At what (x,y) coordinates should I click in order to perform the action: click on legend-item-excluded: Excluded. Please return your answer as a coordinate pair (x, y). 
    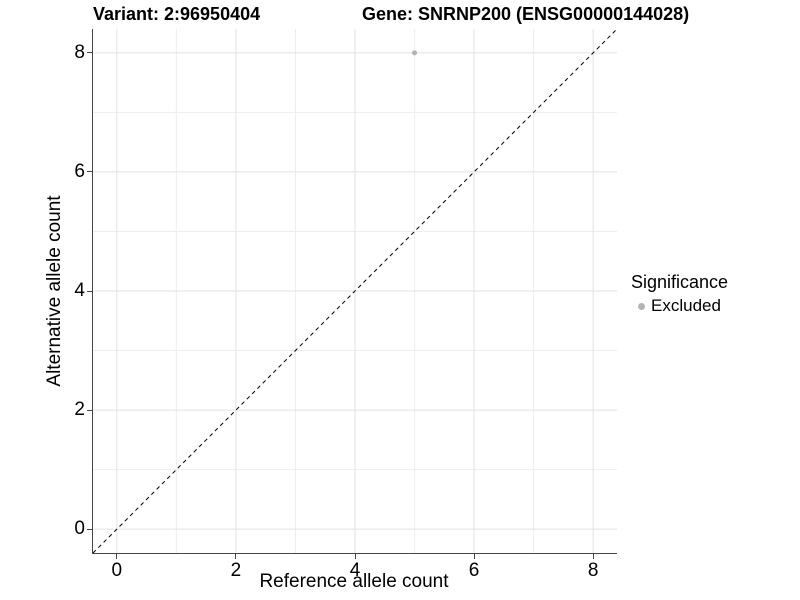
    Looking at the image, I should click on (679, 306).